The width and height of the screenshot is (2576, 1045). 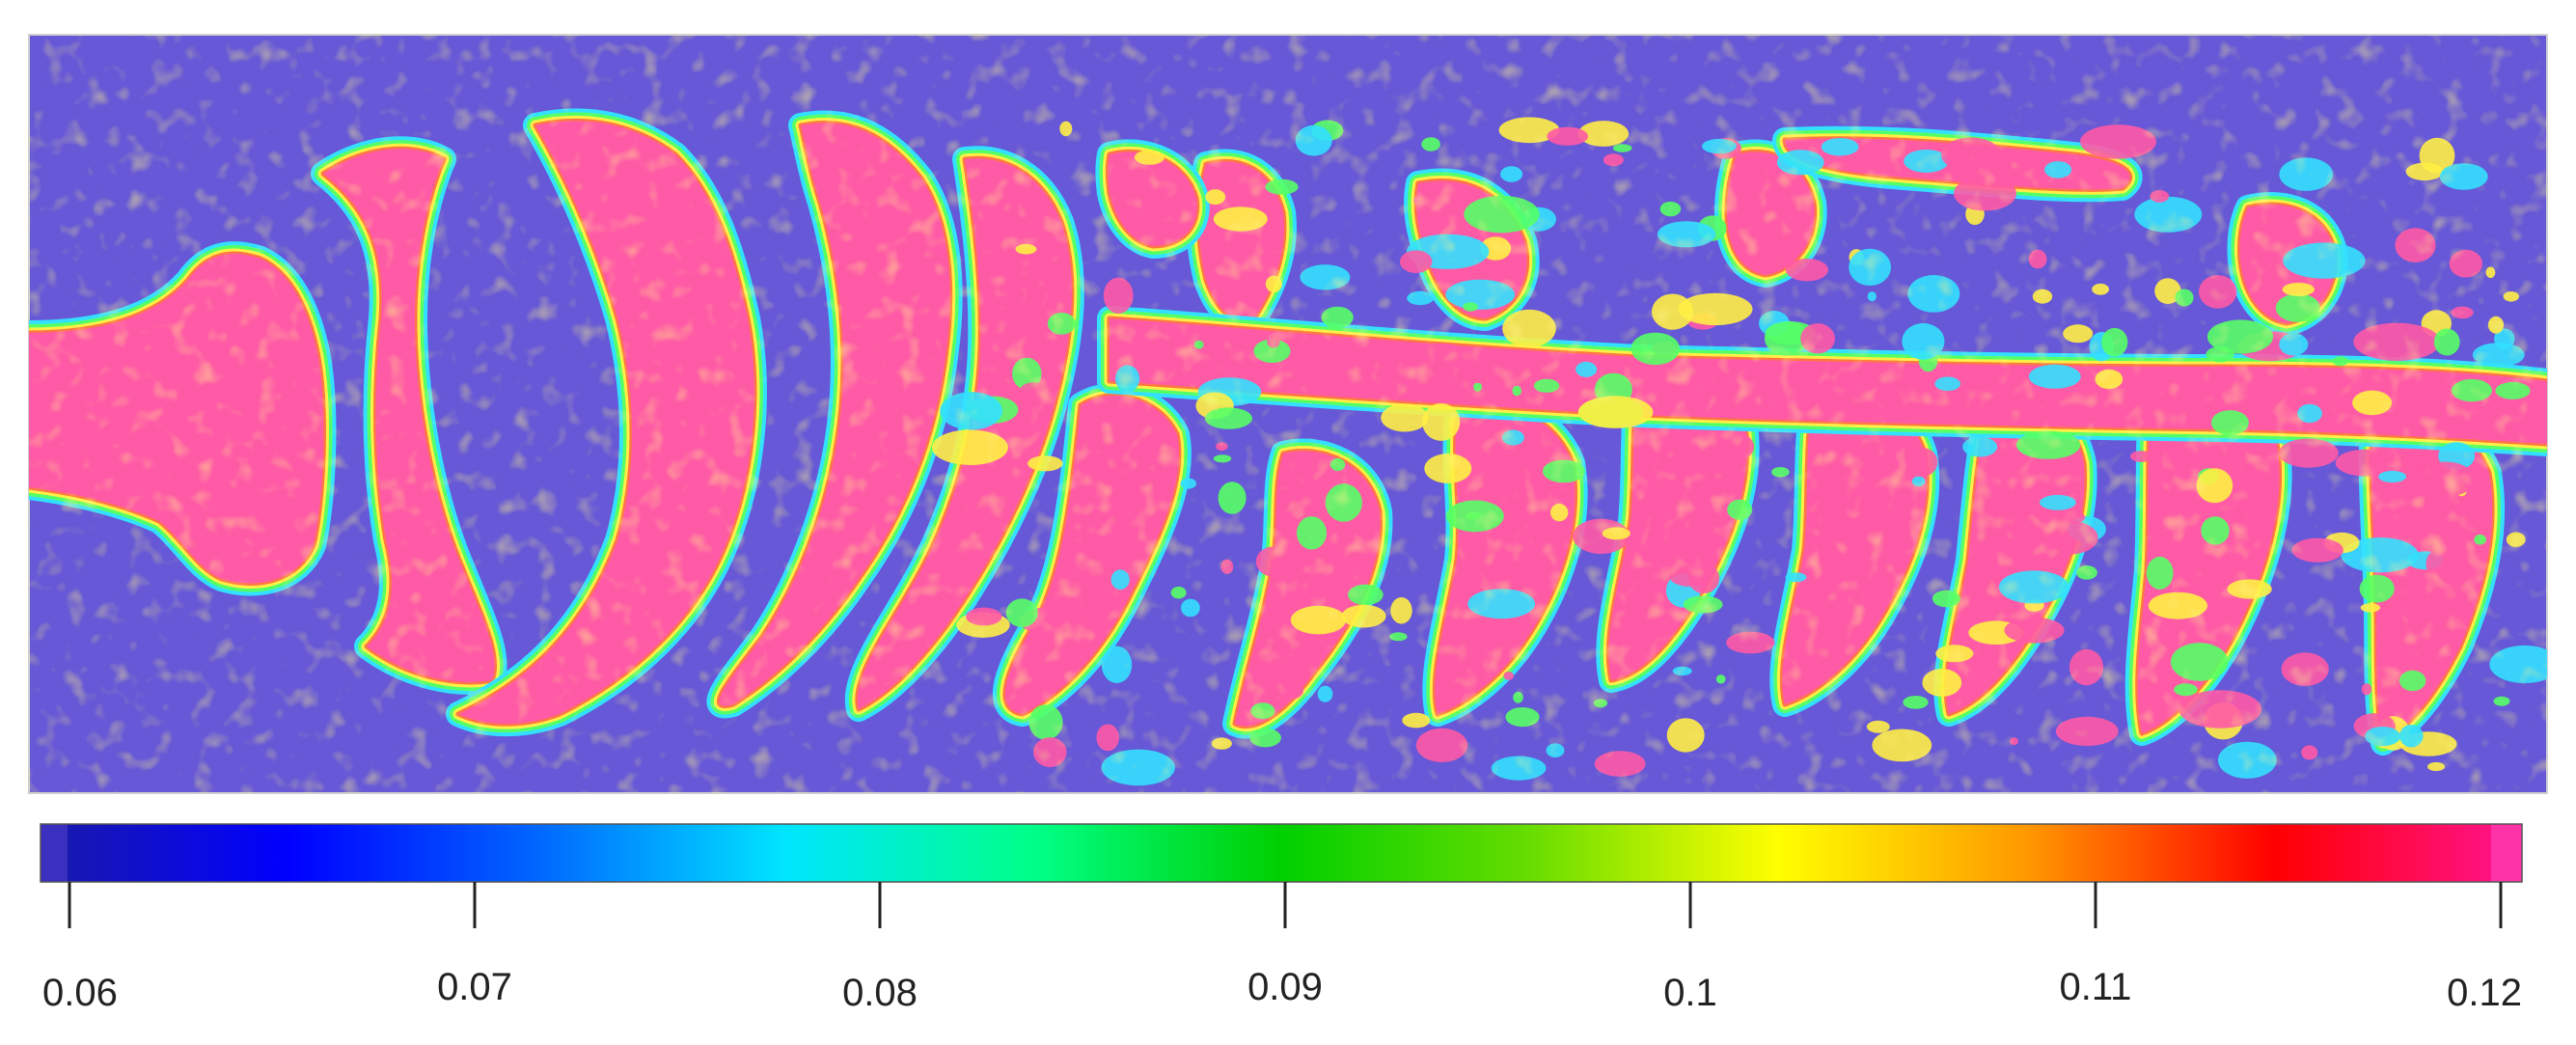 I want to click on colorbar-tick-label-5: 0.11, so click(x=2096, y=987).